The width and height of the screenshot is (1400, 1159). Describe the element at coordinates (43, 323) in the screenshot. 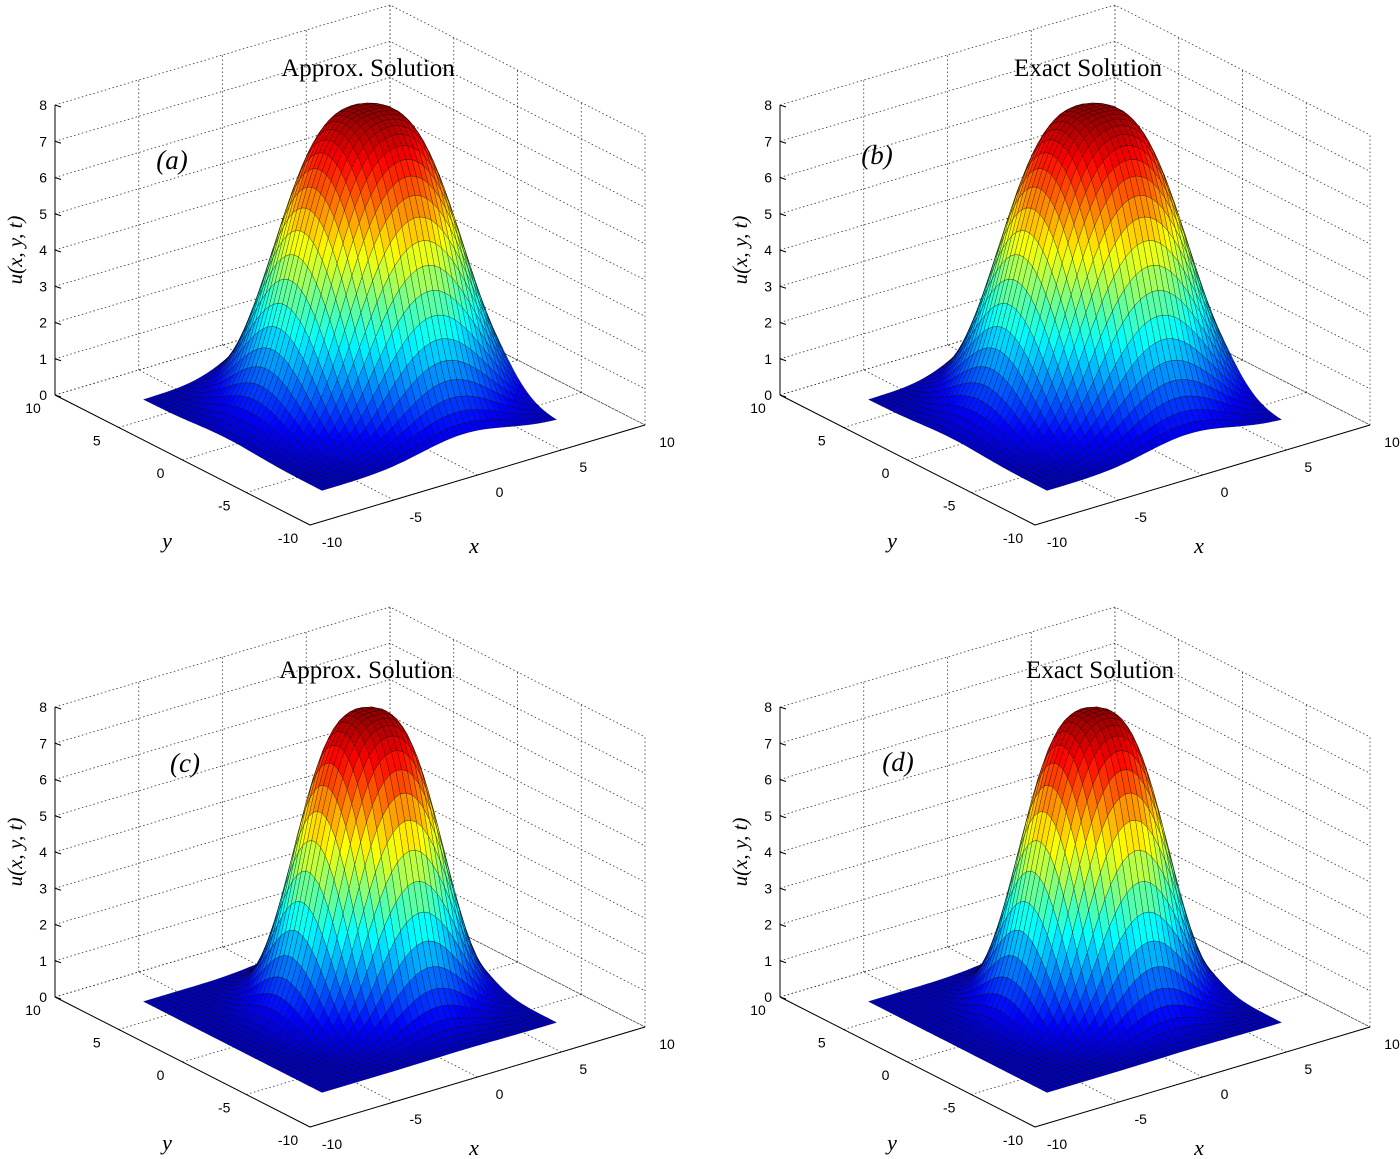

I see `z-tick-label: 2` at that location.